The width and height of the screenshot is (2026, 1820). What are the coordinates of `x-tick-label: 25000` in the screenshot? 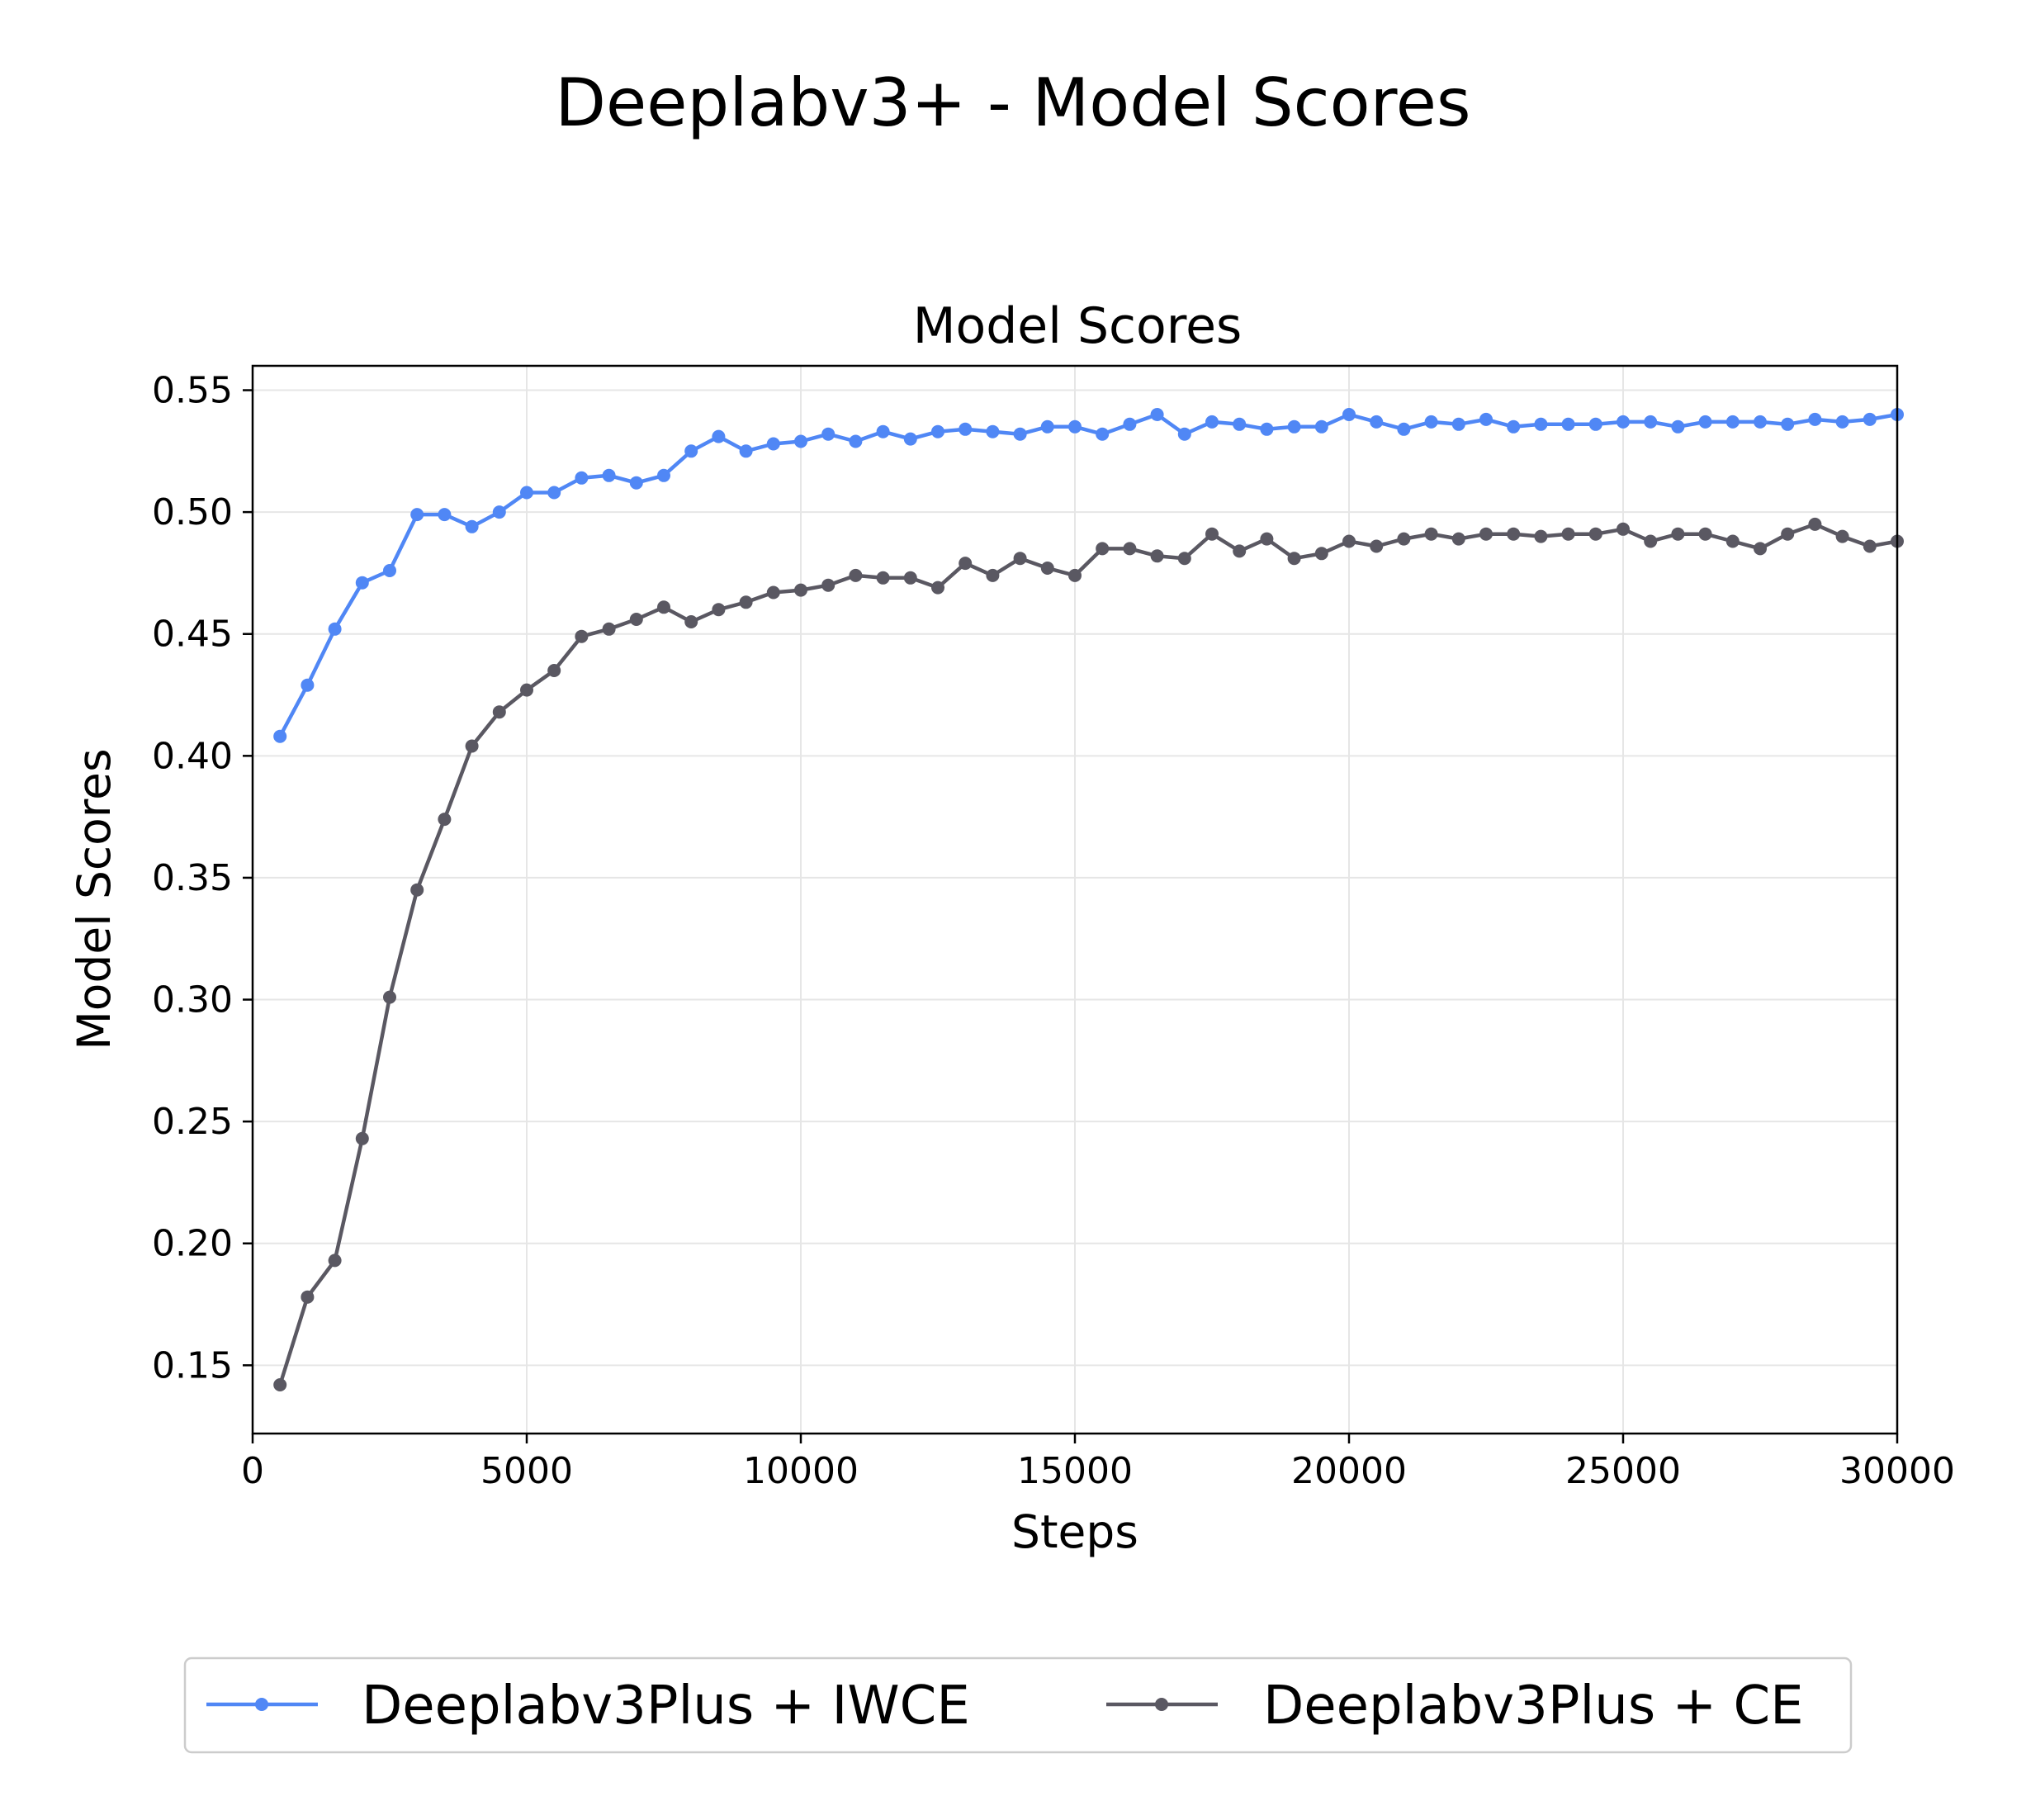 It's located at (1623, 1471).